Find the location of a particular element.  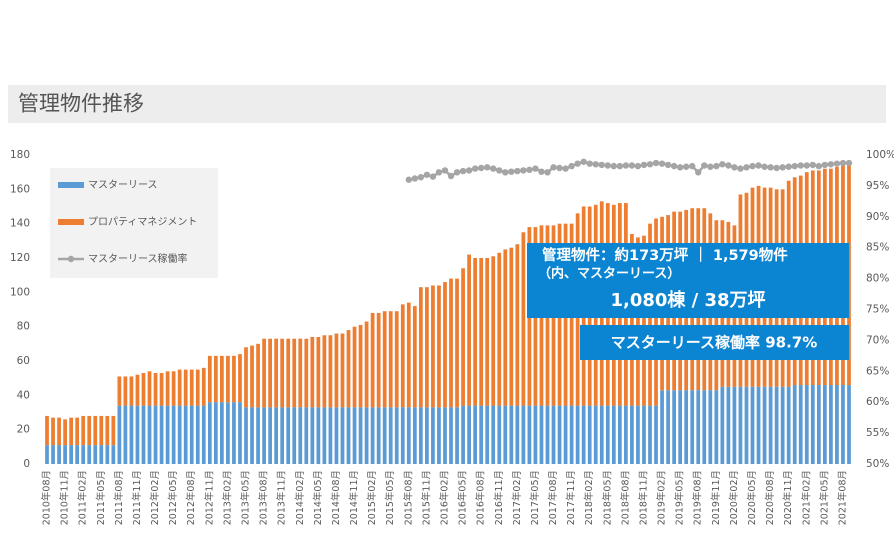

legend-swatch is located at coordinates (71, 222).